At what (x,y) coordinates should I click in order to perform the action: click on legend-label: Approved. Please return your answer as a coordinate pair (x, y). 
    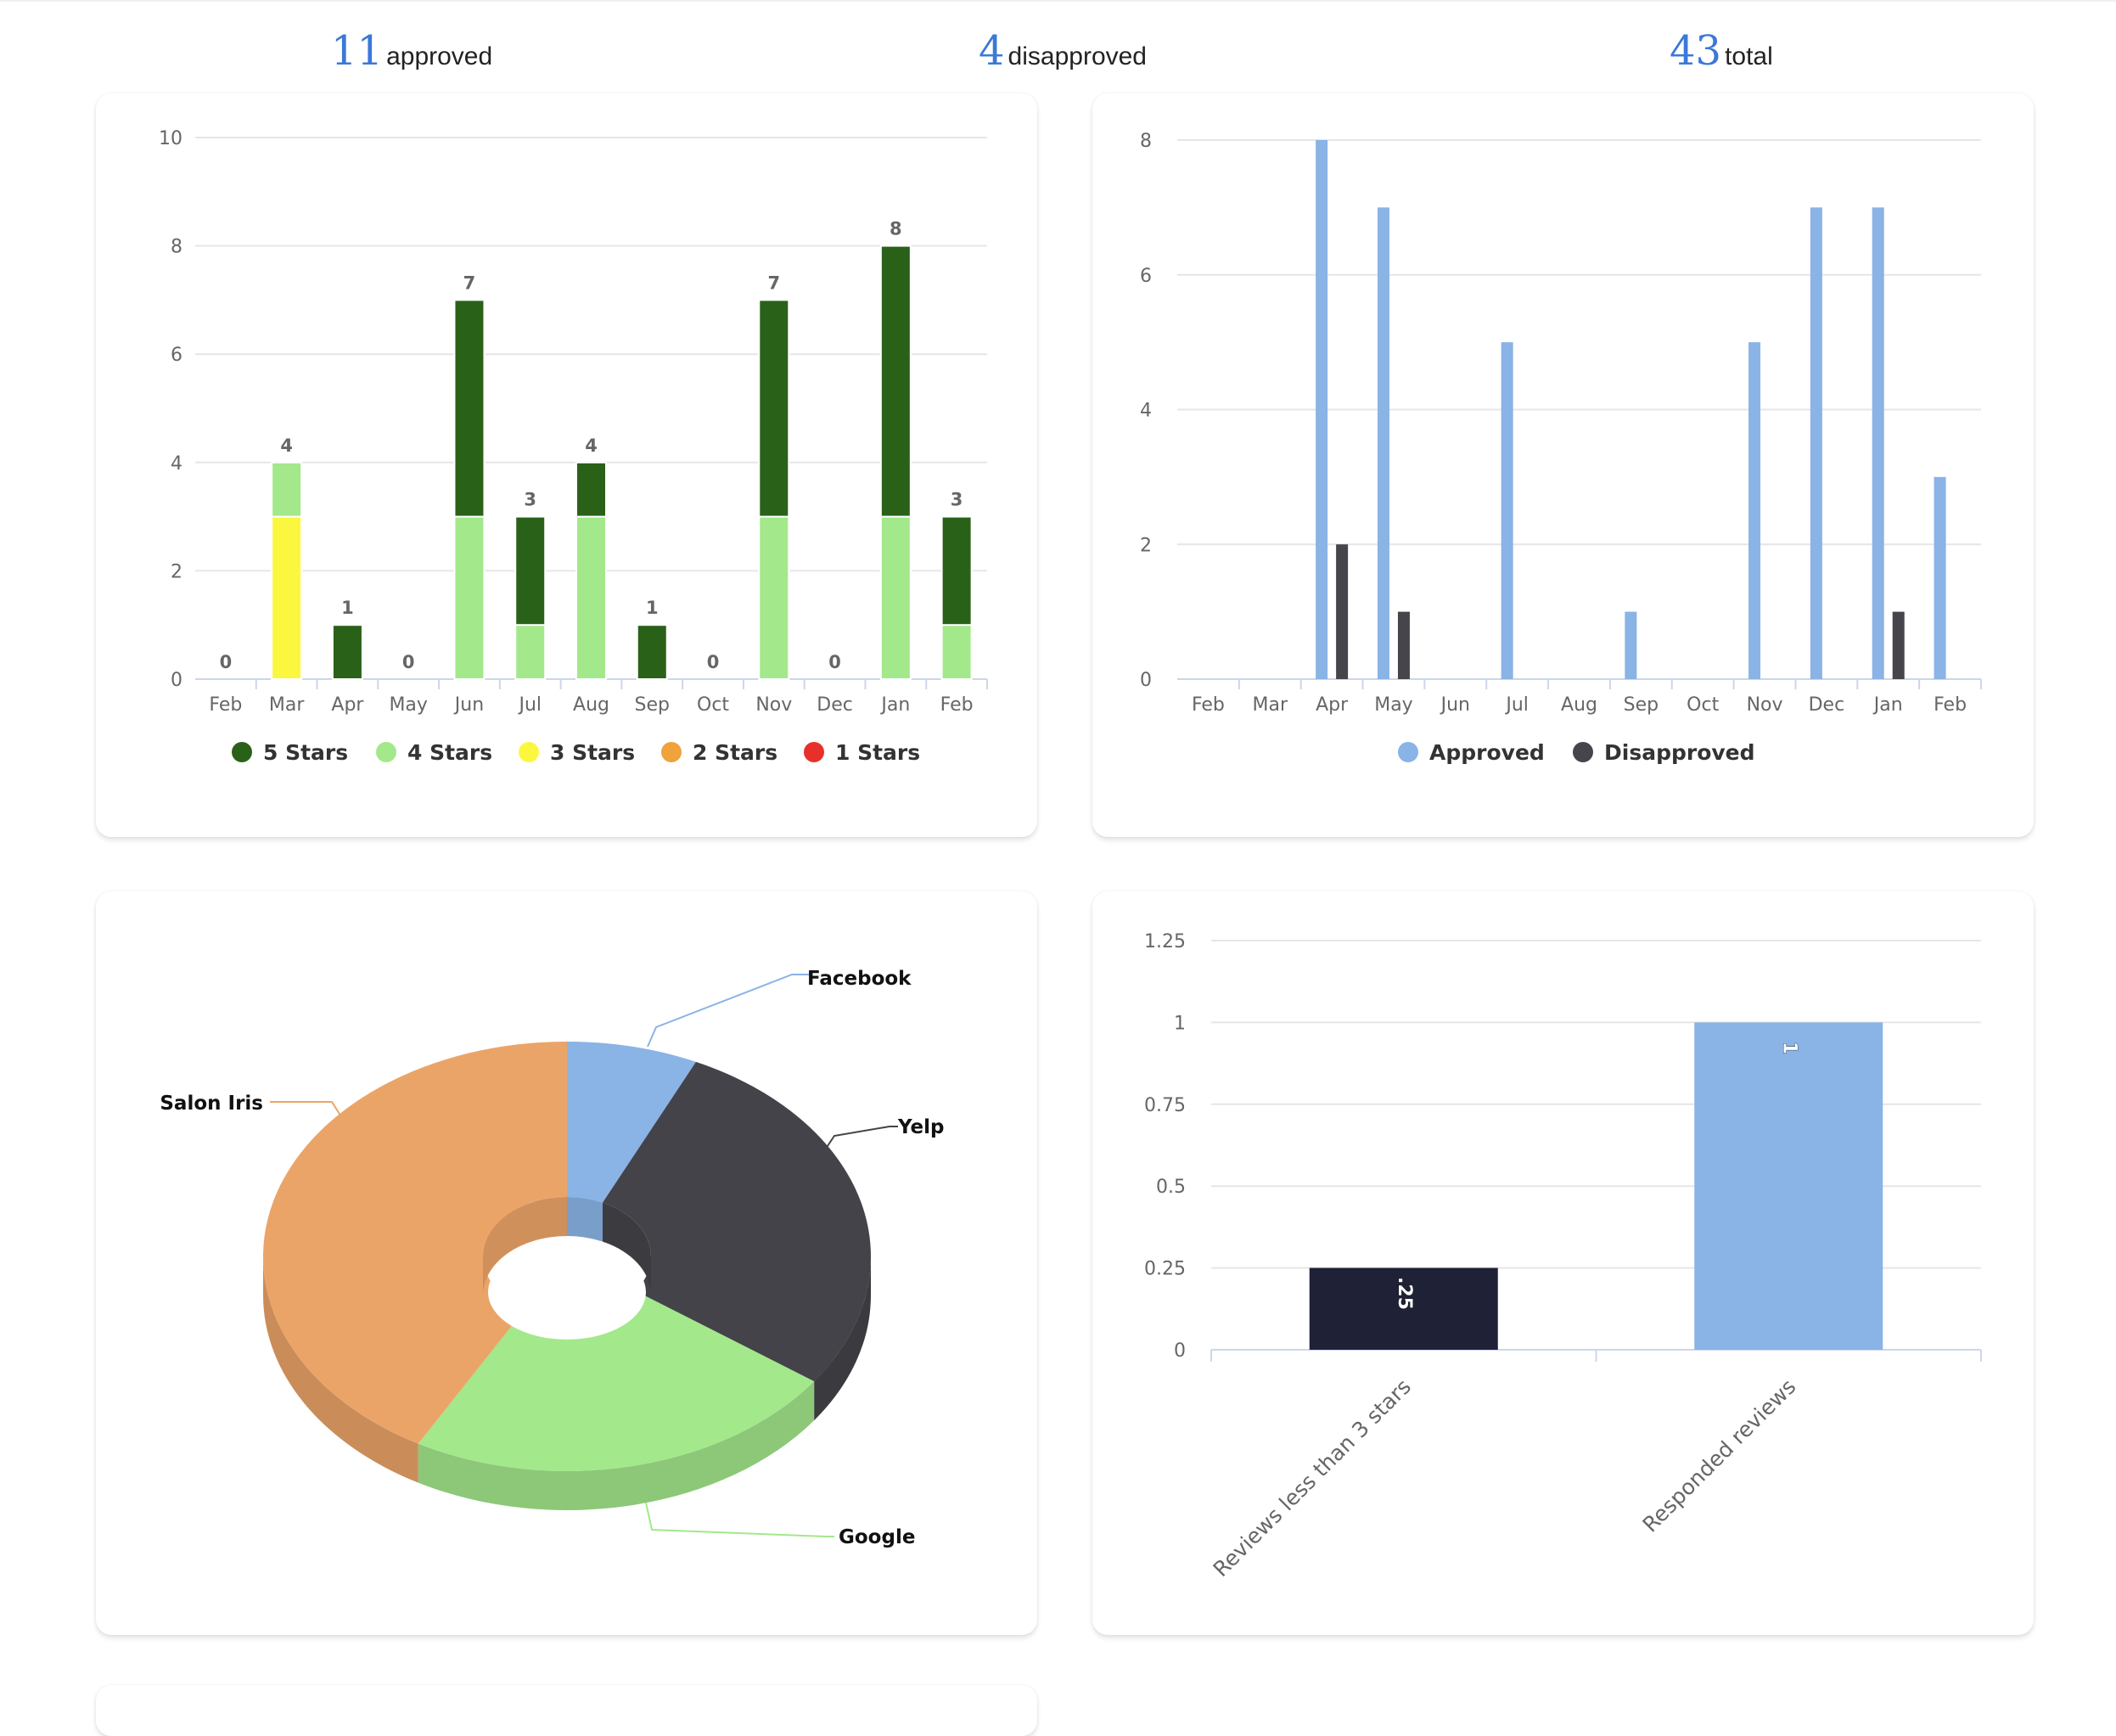
    Looking at the image, I should click on (1487, 752).